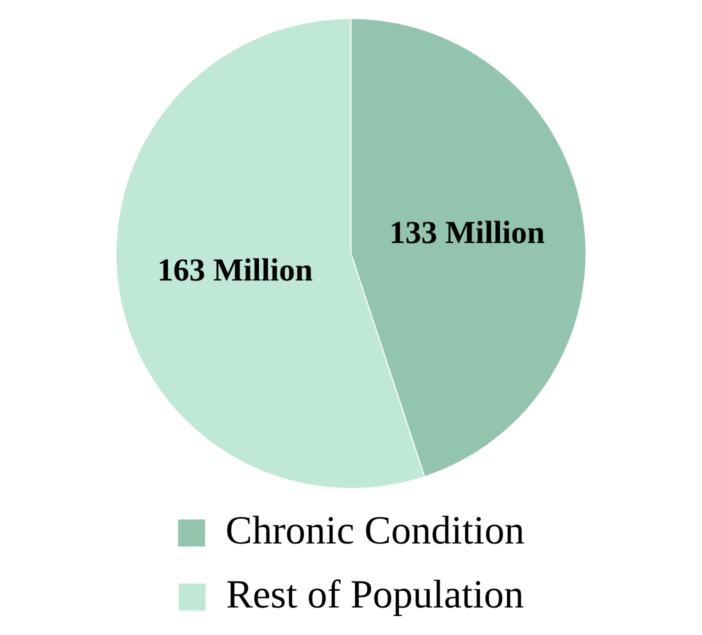 This screenshot has height=635, width=702. Describe the element at coordinates (467, 232) in the screenshot. I see `data-label: 133 Million` at that location.